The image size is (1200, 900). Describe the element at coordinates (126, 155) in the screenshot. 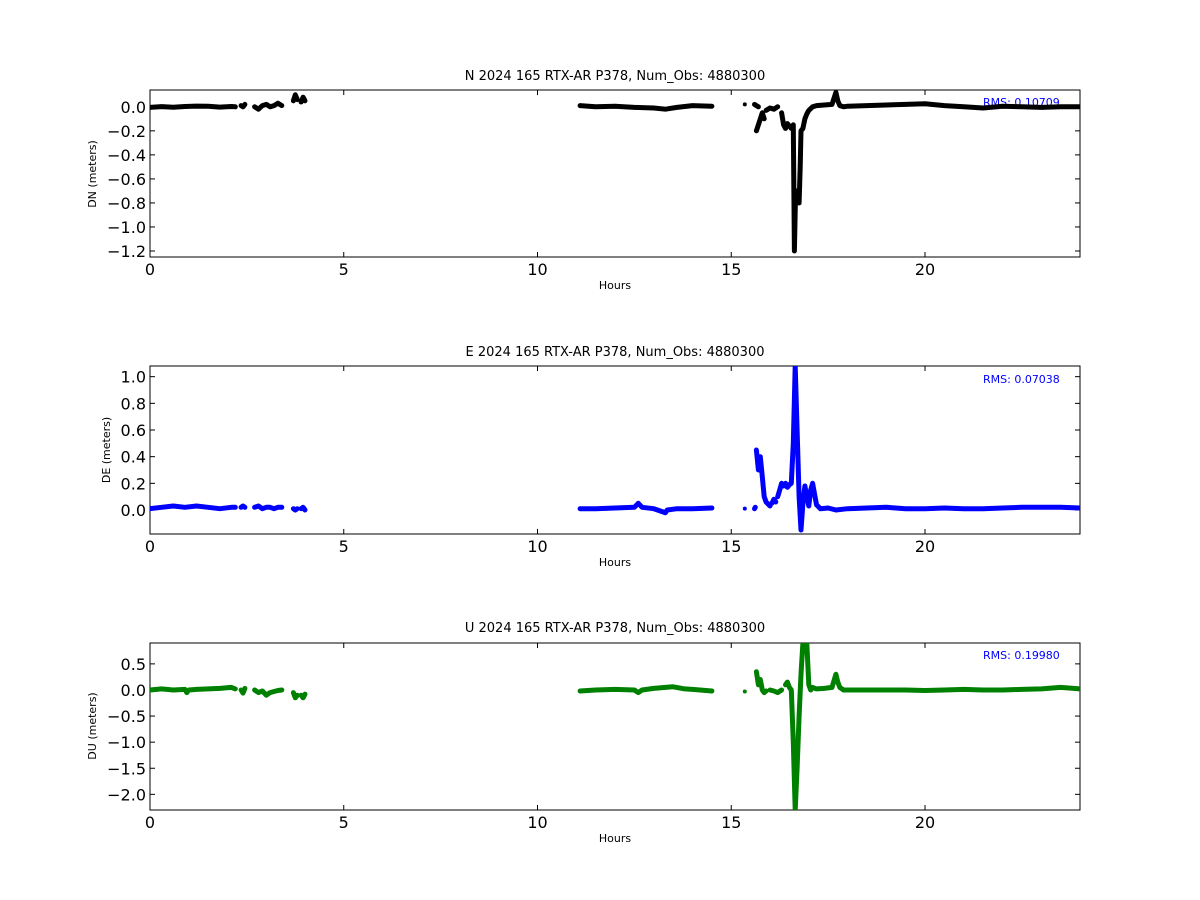

I see `y-tick-label: −0.4` at that location.